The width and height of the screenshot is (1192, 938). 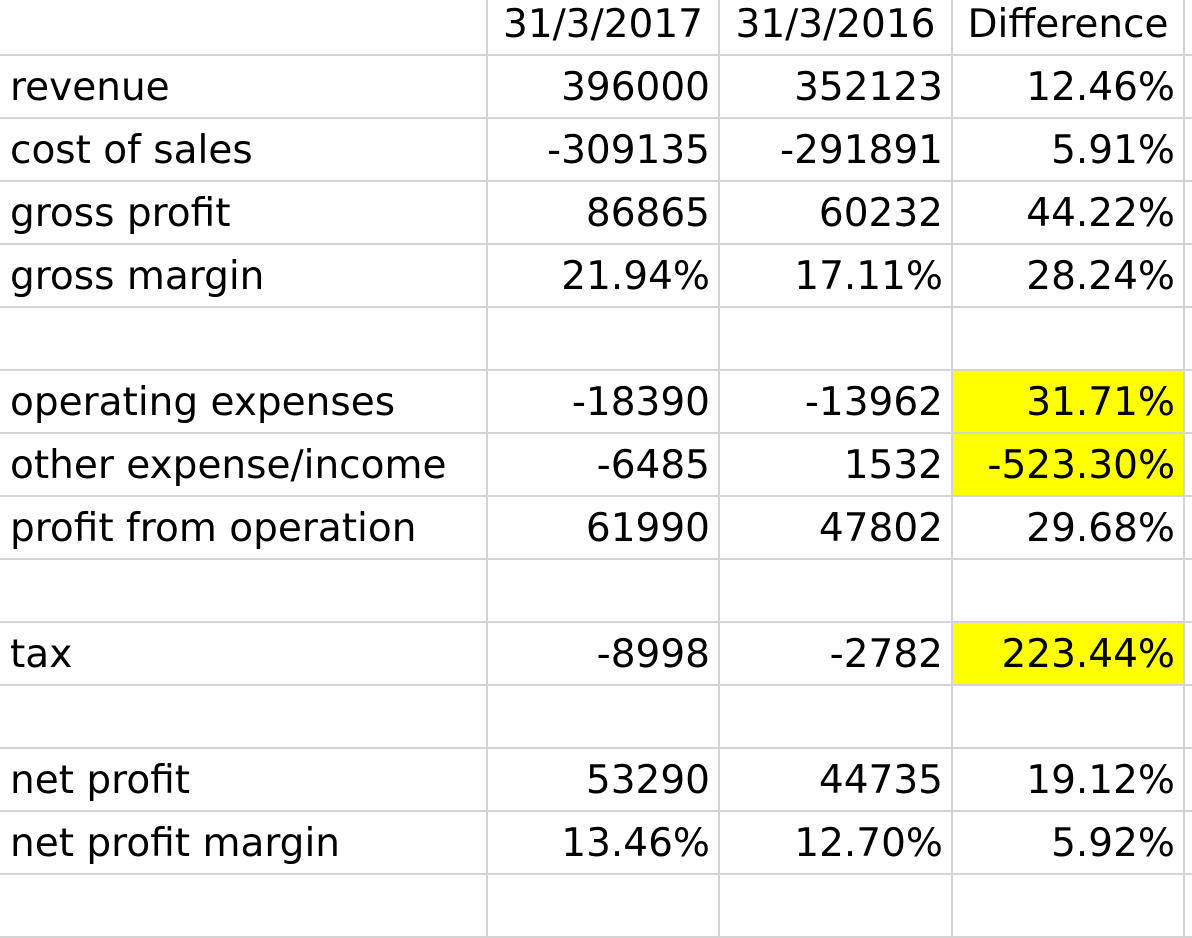 I want to click on value-2017-cell: 21.94%, so click(x=603, y=275).